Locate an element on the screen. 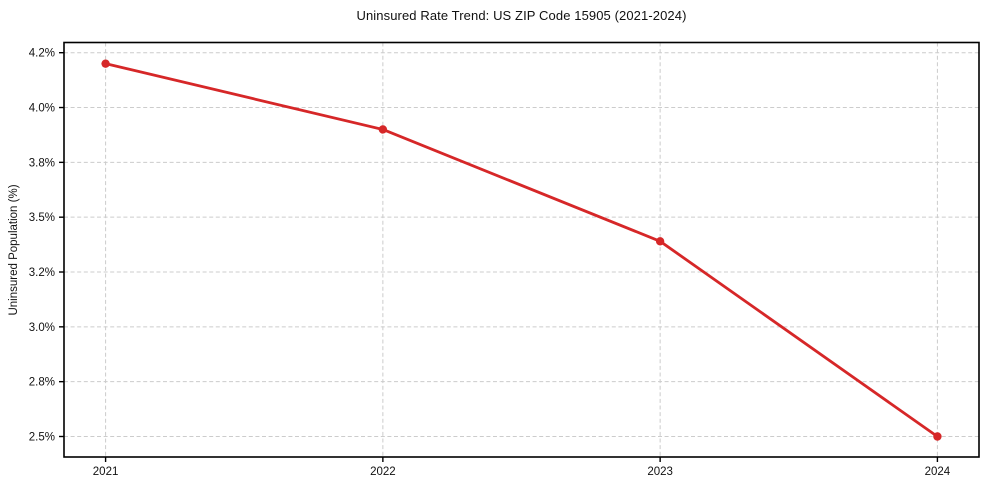 Image resolution: width=989 pixels, height=490 pixels. x-tick-label: 2024 is located at coordinates (938, 472).